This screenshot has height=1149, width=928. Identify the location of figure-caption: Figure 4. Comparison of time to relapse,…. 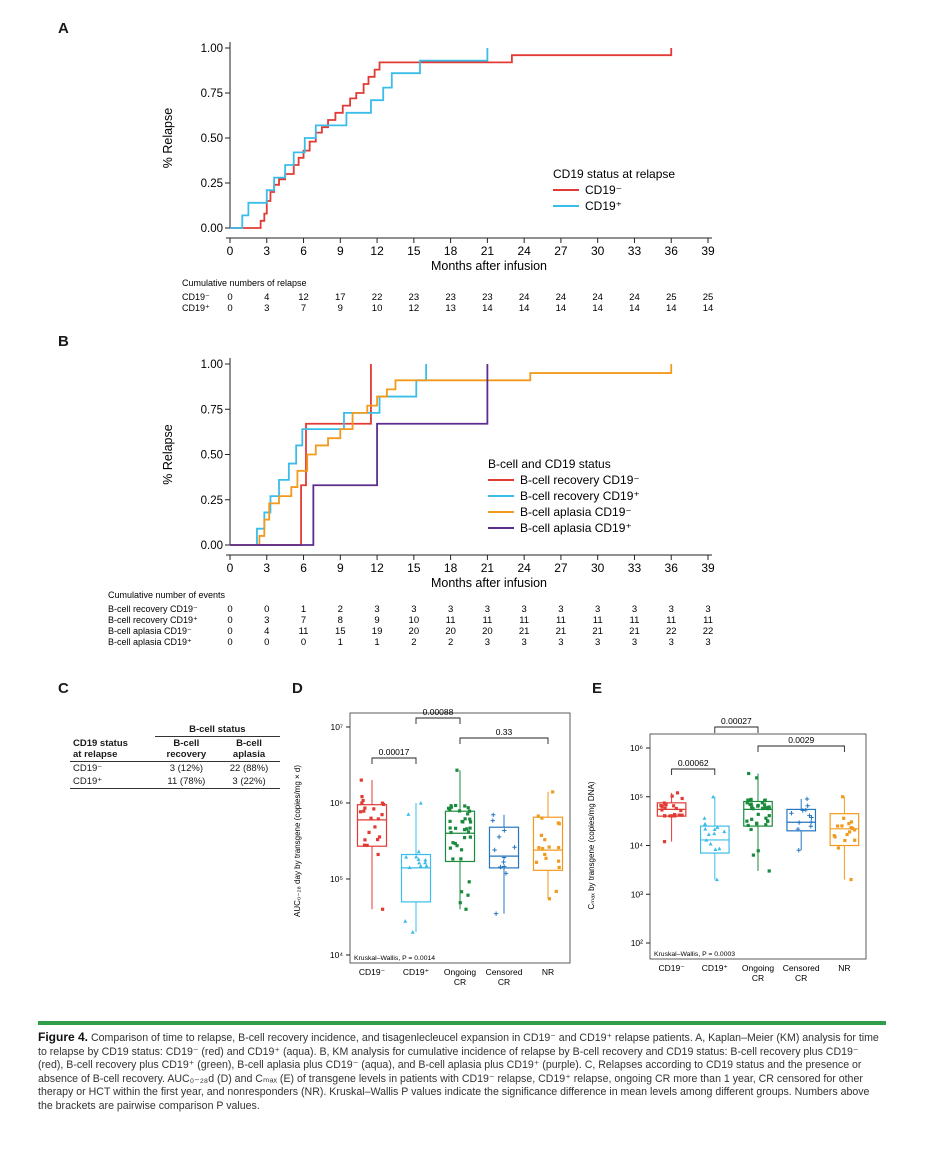
(462, 1072).